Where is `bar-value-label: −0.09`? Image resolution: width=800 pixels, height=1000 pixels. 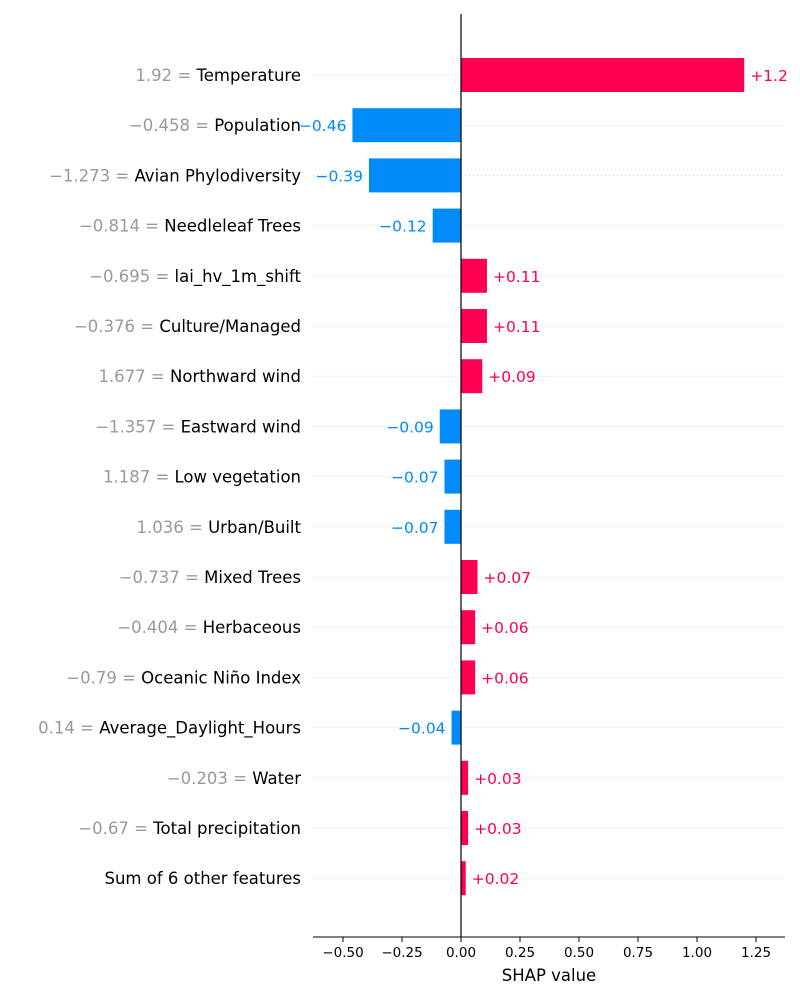 bar-value-label: −0.09 is located at coordinates (410, 427).